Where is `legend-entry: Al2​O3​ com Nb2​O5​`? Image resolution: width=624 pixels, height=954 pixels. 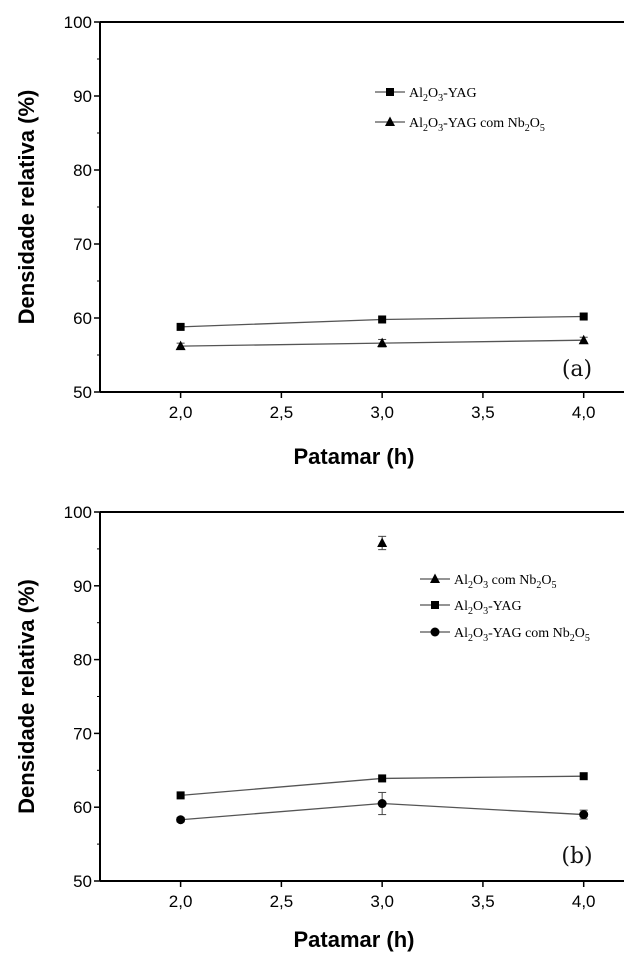 legend-entry: Al2​O3​ com Nb2​O5​ is located at coordinates (505, 582).